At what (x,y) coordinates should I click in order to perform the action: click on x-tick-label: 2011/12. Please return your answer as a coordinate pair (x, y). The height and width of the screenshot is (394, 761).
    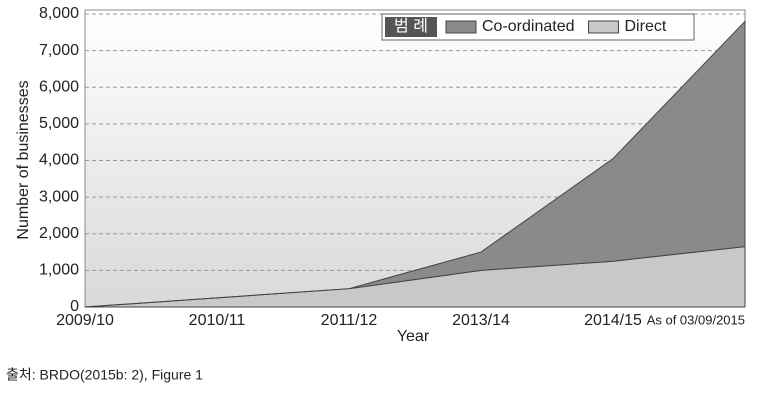
    Looking at the image, I should click on (349, 320).